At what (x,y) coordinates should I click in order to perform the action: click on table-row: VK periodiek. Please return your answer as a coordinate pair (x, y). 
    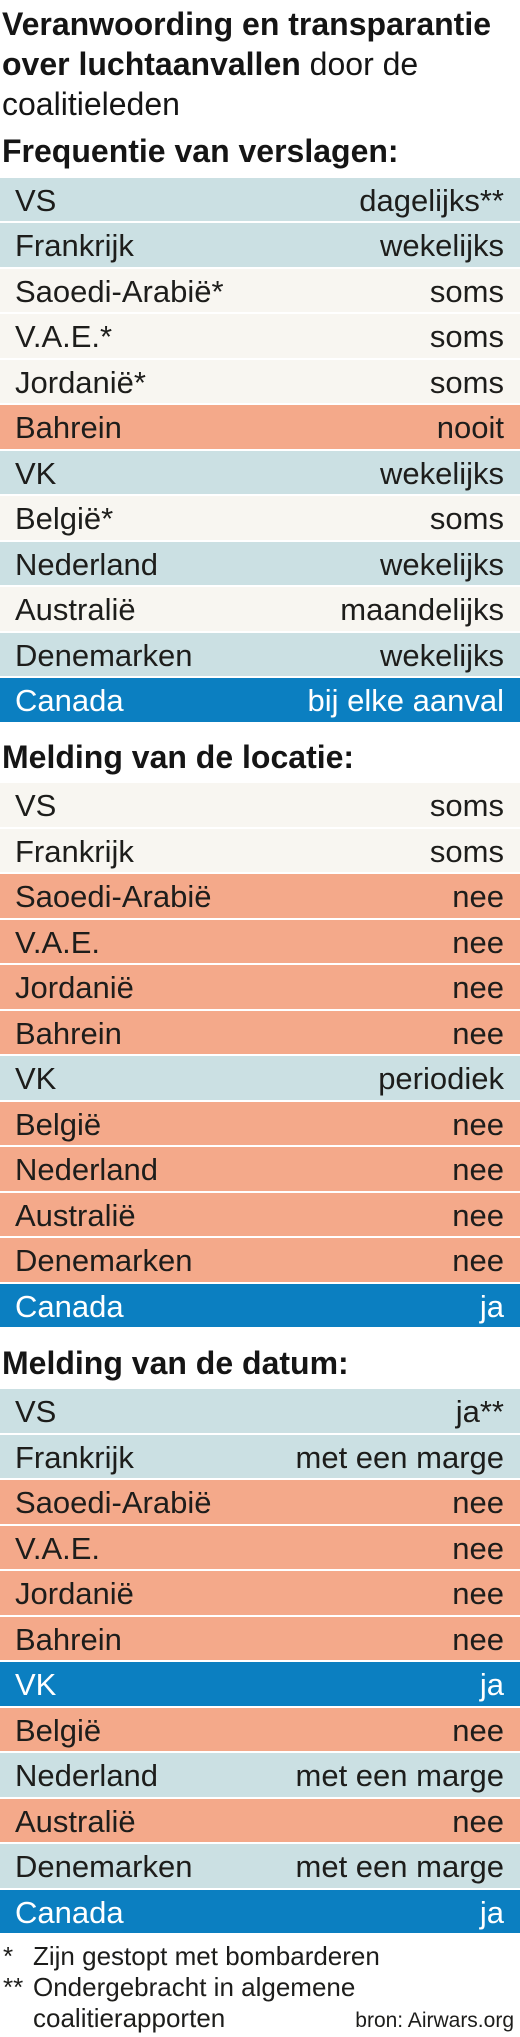
    Looking at the image, I should click on (260, 1077).